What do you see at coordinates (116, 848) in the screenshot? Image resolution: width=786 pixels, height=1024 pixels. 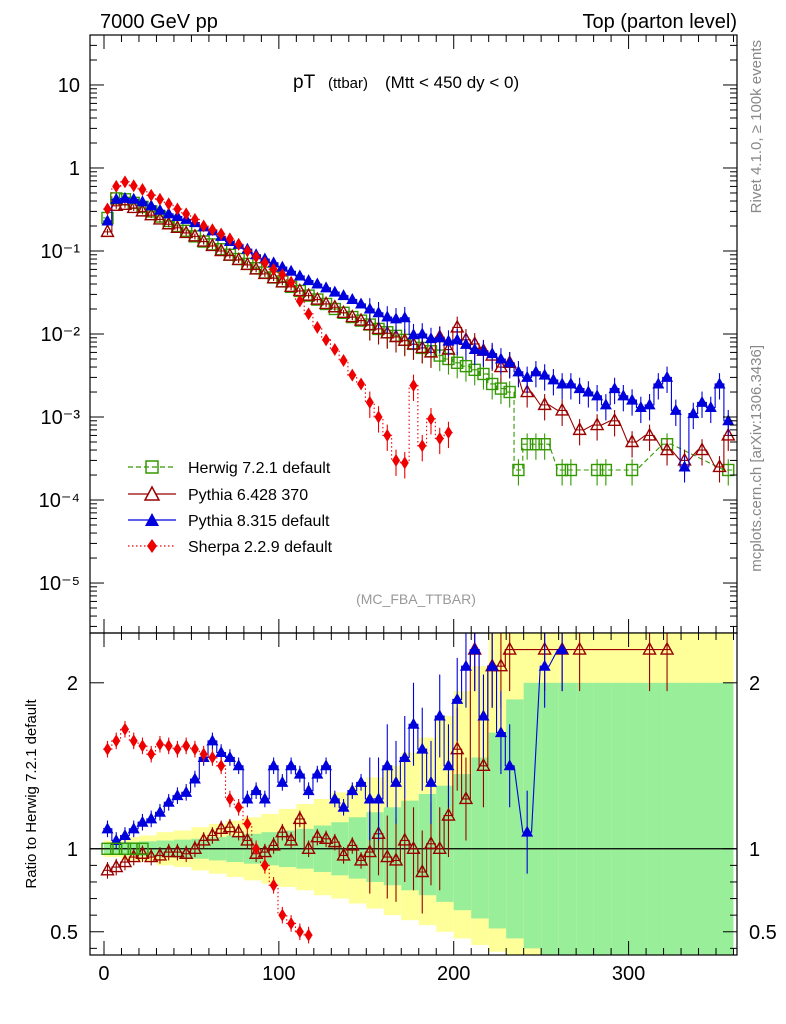 I see `ratio-point-herwig` at bounding box center [116, 848].